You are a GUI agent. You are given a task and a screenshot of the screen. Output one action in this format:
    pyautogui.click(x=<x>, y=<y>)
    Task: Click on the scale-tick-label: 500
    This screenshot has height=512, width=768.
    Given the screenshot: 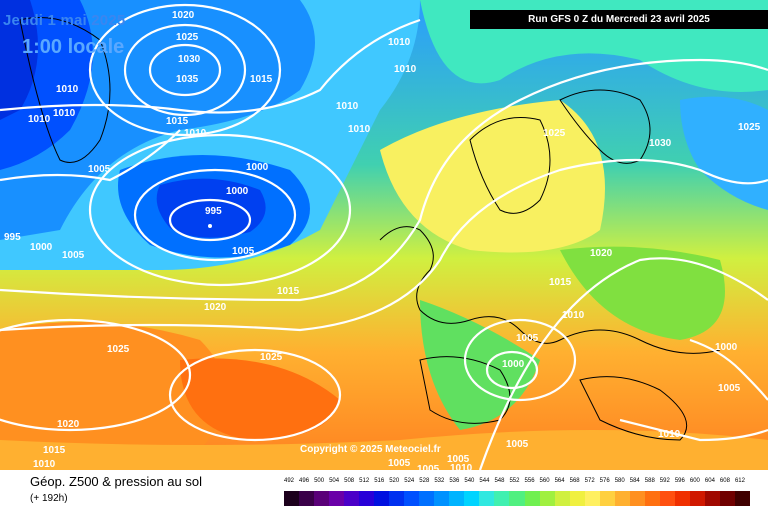 What is the action you would take?
    pyautogui.click(x=319, y=481)
    